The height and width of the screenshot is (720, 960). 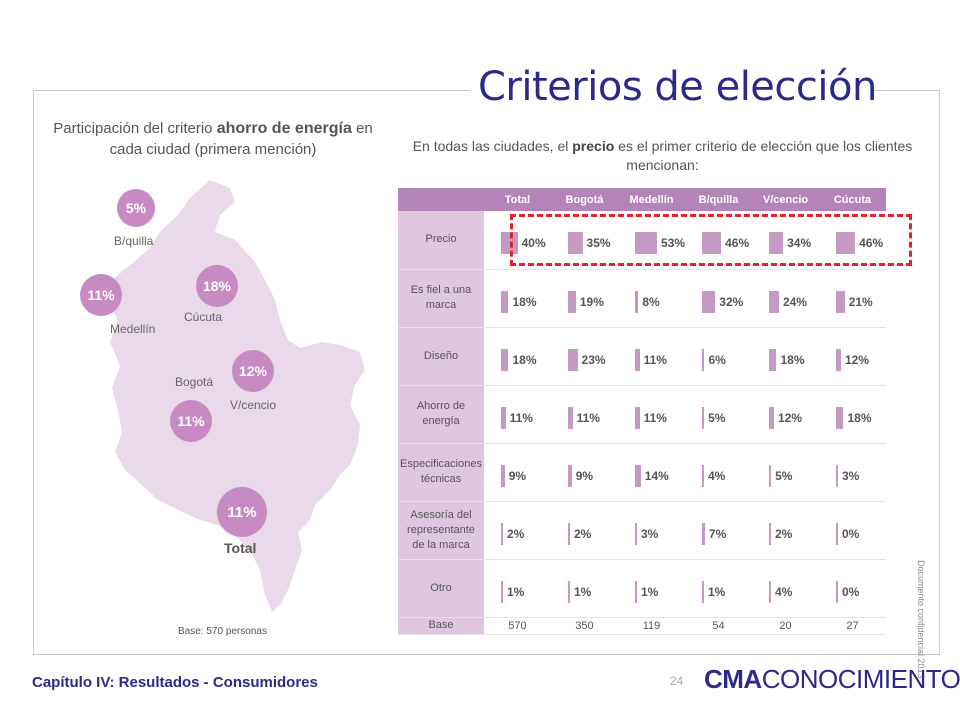 I want to click on base-value: 54, so click(x=718, y=626).